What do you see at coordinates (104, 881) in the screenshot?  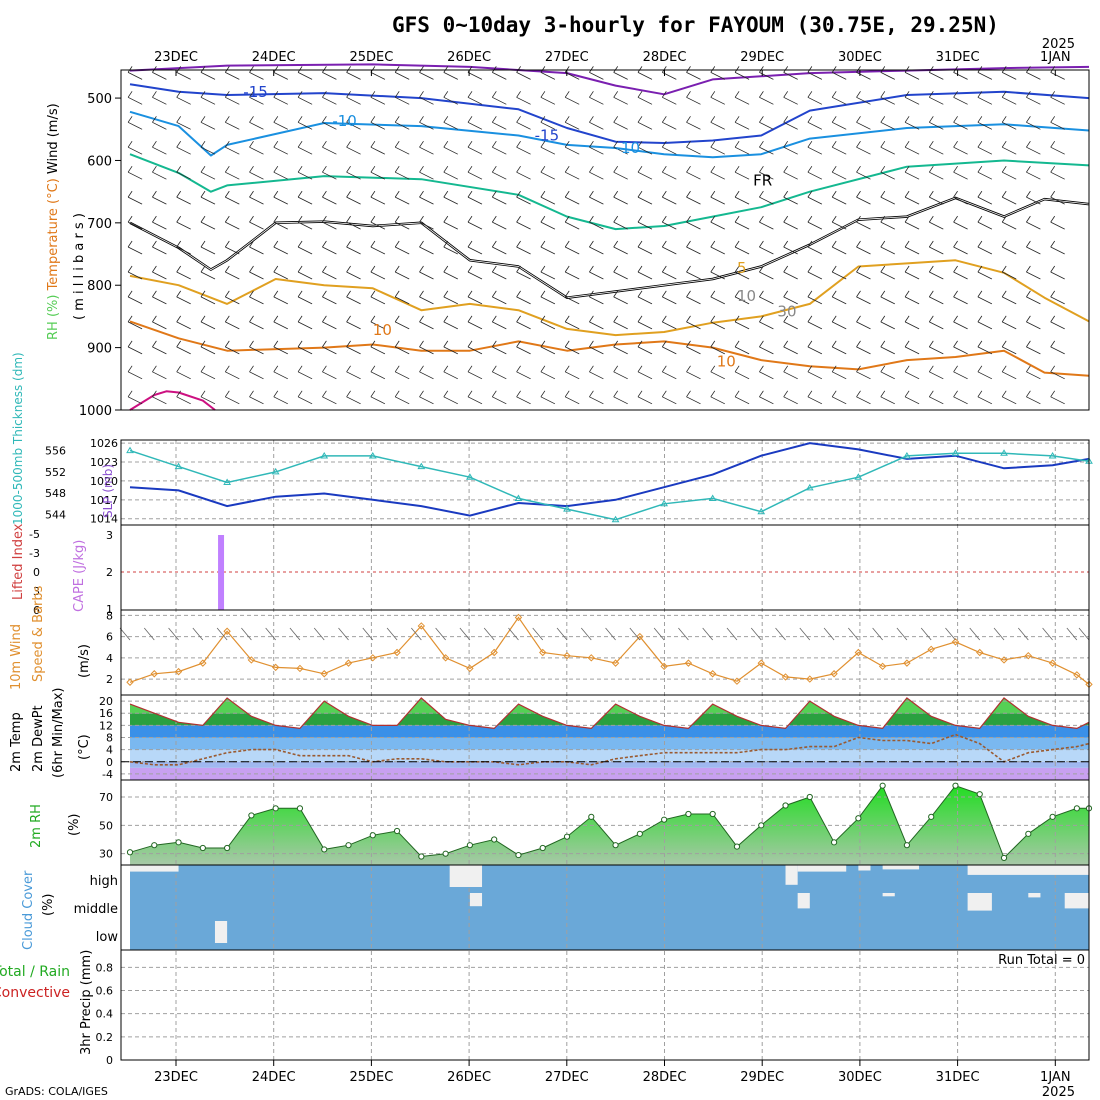 I see `cloud-level-label: high` at bounding box center [104, 881].